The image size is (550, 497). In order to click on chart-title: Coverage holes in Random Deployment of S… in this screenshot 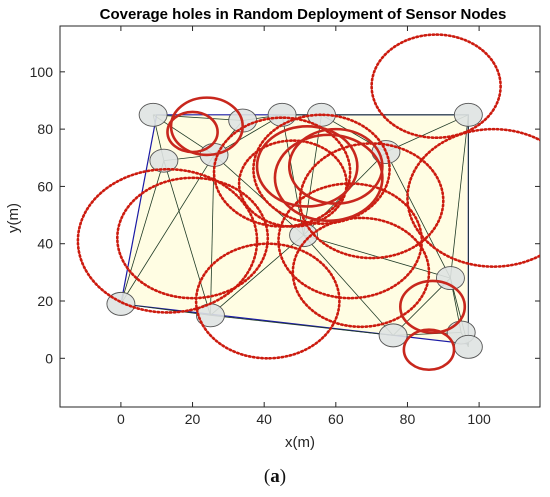, I will do `click(303, 14)`.